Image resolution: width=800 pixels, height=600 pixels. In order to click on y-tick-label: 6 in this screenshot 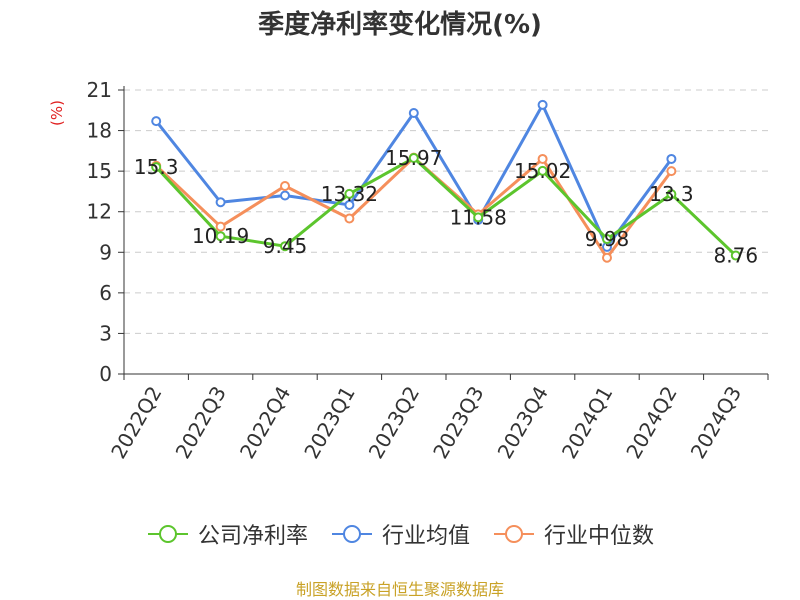, I will do `click(105, 293)`.